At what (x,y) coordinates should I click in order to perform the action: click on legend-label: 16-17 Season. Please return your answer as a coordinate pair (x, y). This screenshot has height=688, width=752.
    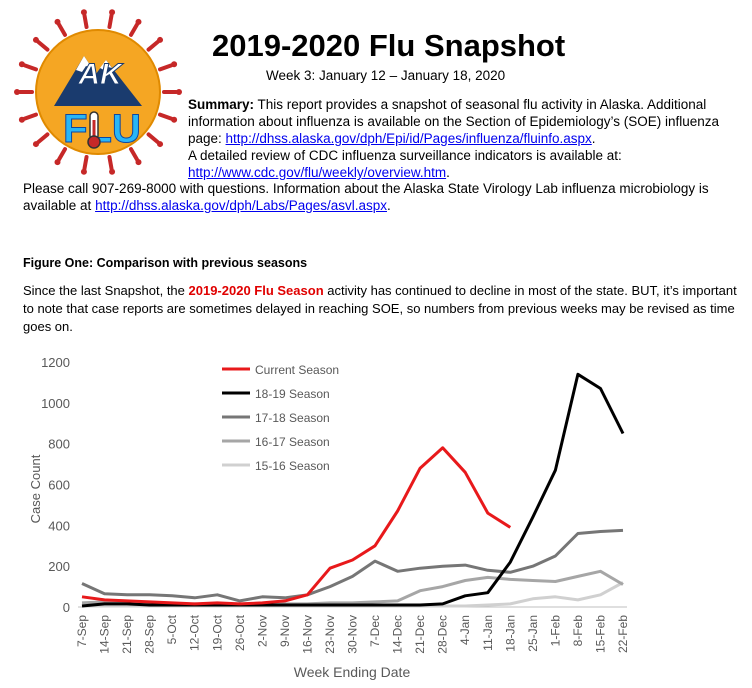
    Looking at the image, I should click on (292, 442).